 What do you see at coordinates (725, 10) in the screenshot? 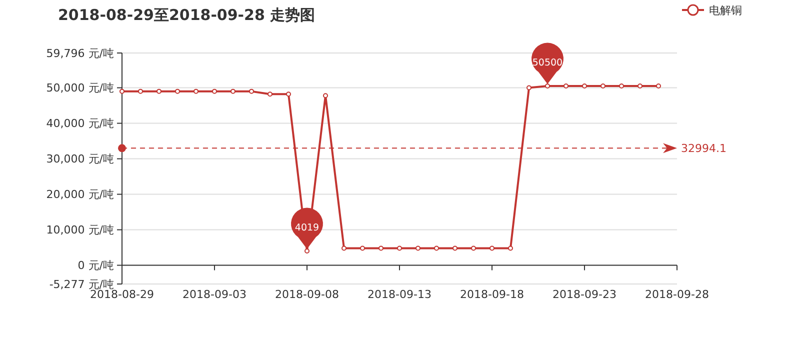
I see `legend-label: 电解铜` at bounding box center [725, 10].